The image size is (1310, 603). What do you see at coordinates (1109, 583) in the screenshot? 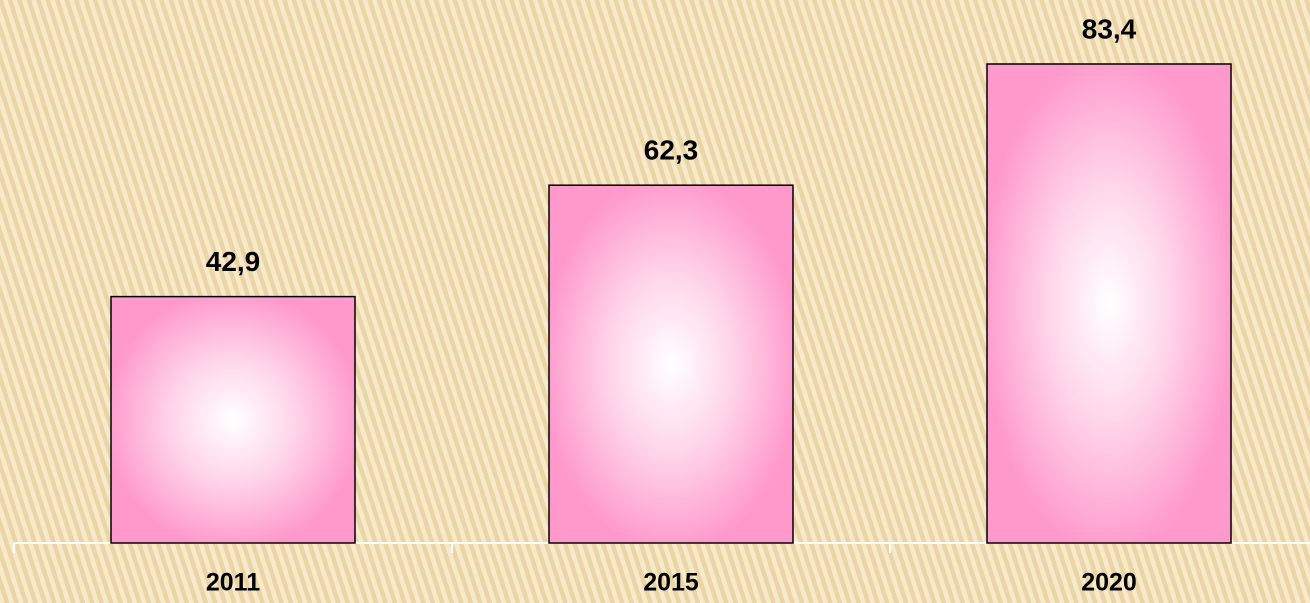
I see `x-tick-label: 2020` at bounding box center [1109, 583].